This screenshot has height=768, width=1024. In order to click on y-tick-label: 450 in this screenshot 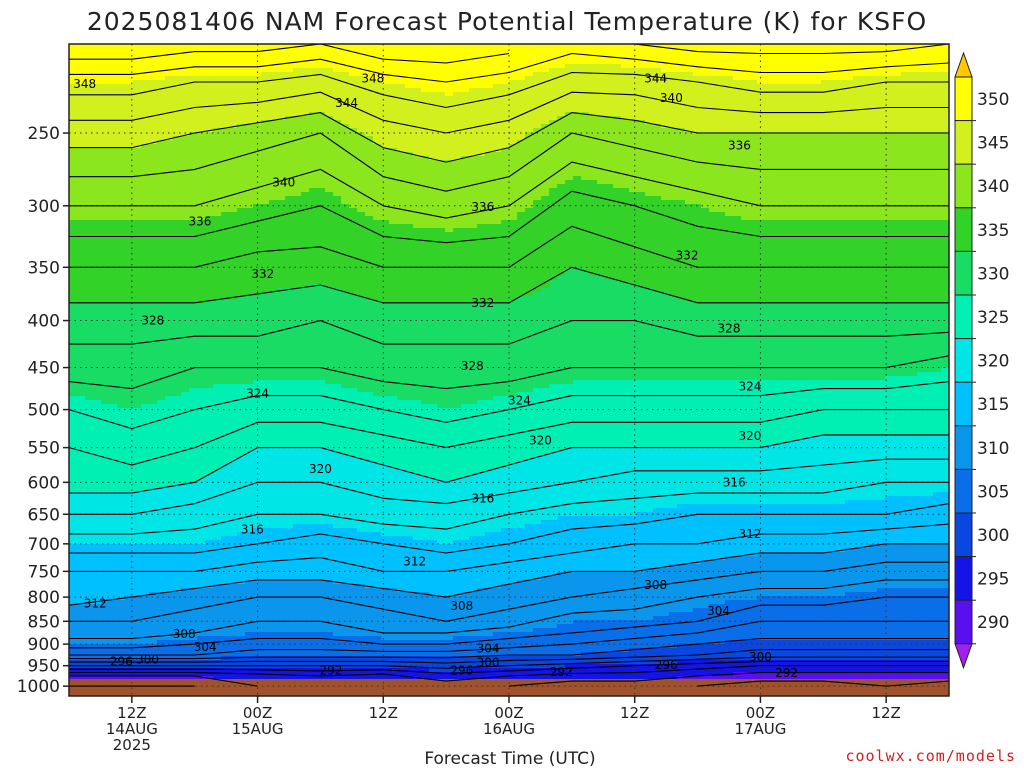, I will do `click(44, 369)`.